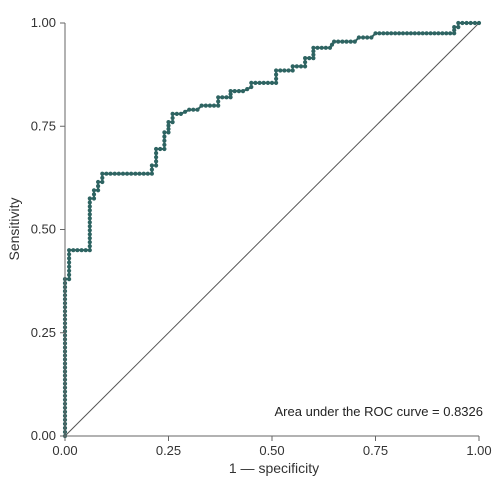  I want to click on y-tick-label: 0.50, so click(43, 229).